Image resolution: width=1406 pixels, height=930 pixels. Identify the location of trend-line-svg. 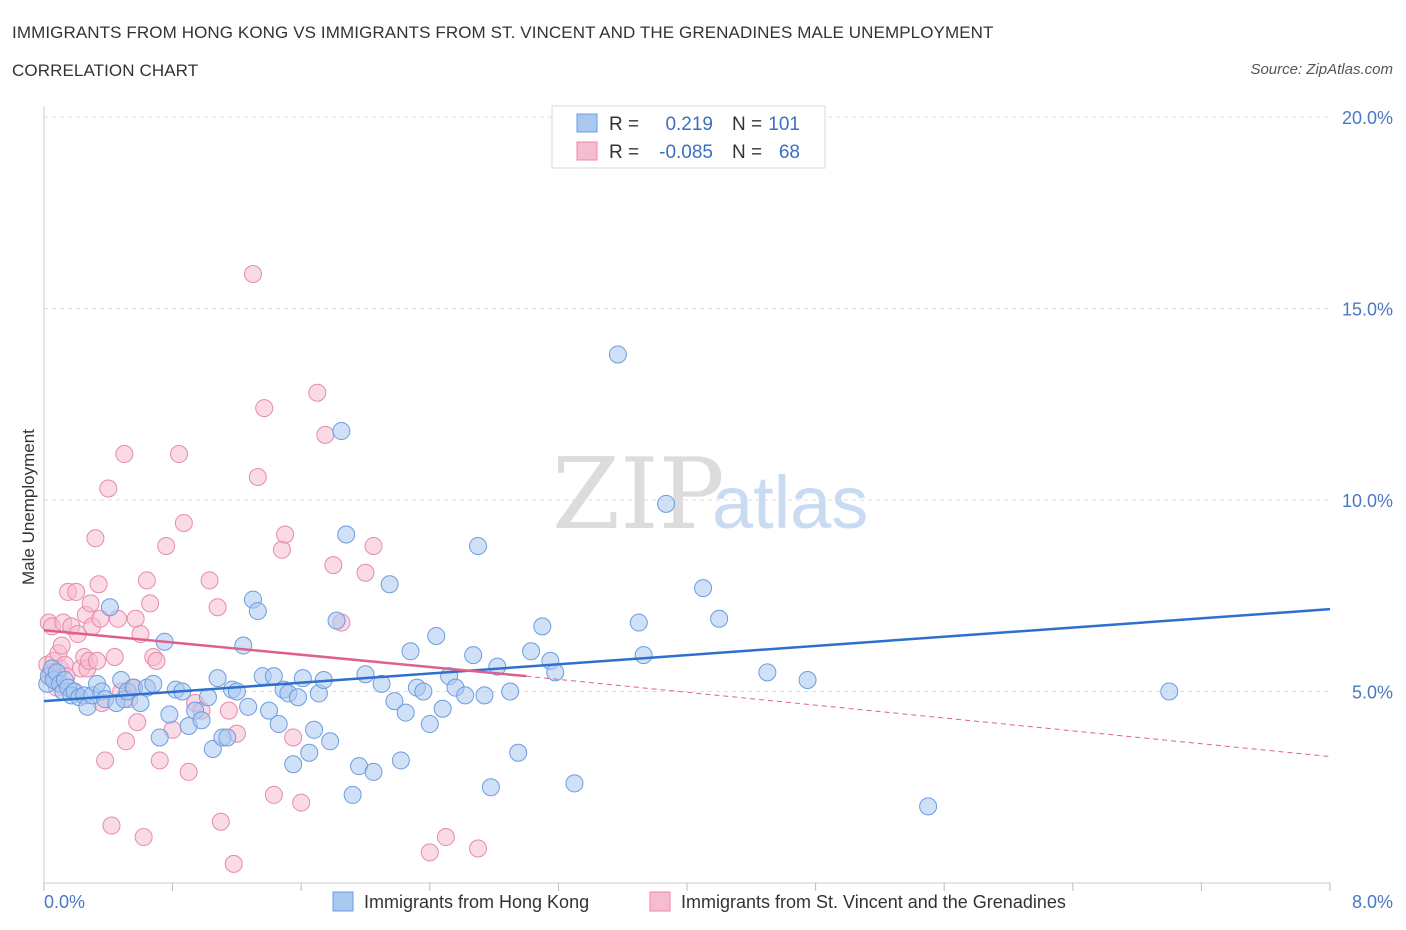
(285, 653).